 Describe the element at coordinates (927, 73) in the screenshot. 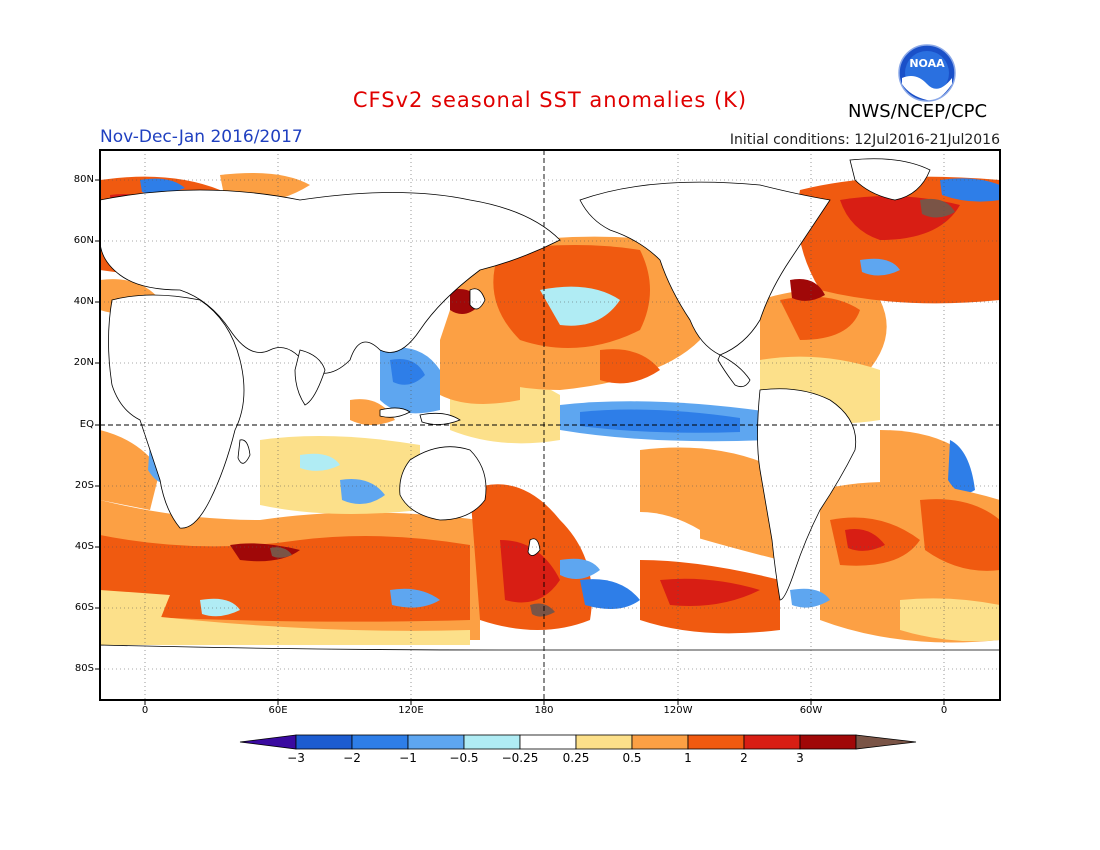

I see `noaa-logo-icon: NOAA` at that location.